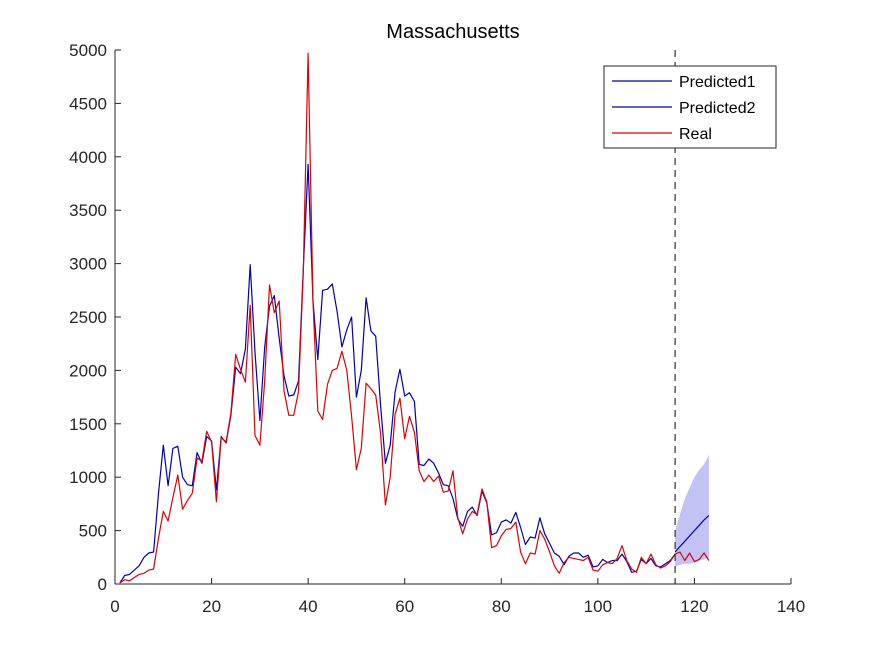 The image size is (875, 656). Describe the element at coordinates (88, 424) in the screenshot. I see `y-tick-label: 1500` at that location.